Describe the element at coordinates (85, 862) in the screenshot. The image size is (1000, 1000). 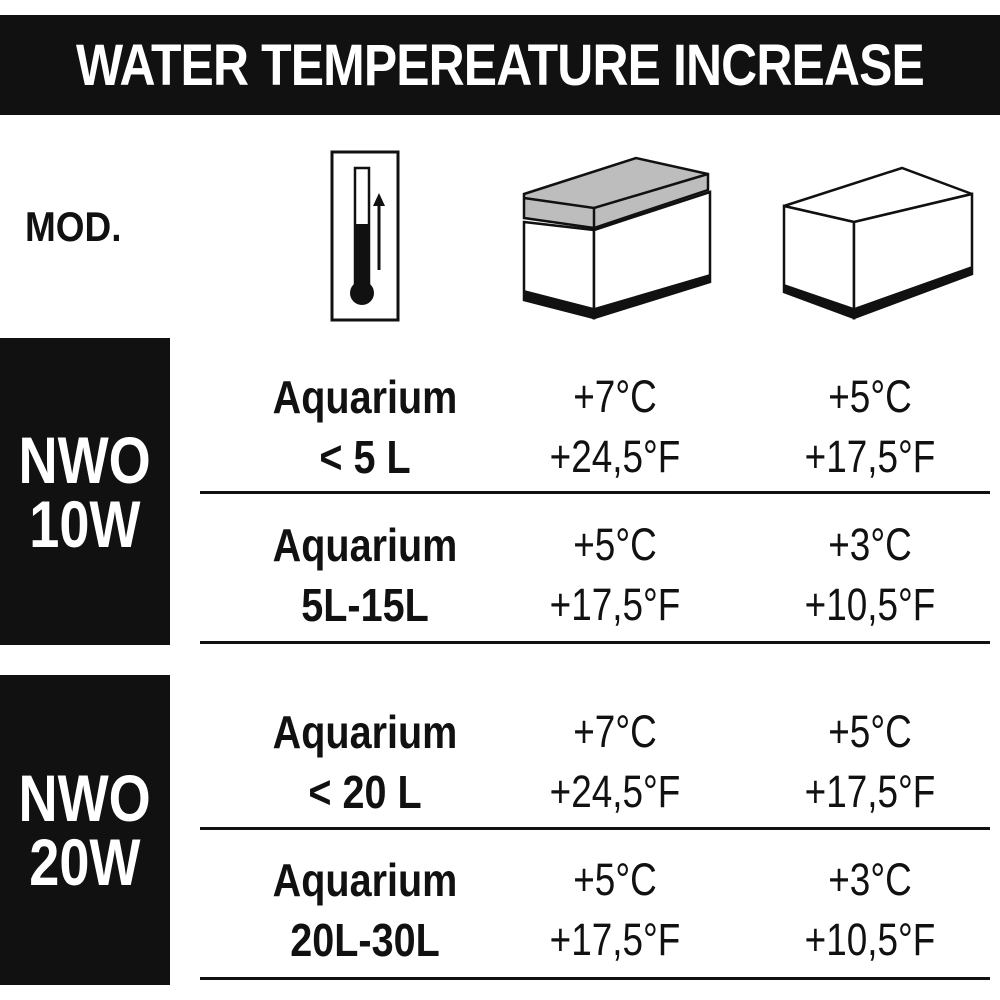
I see `model-name-line2: 20W` at that location.